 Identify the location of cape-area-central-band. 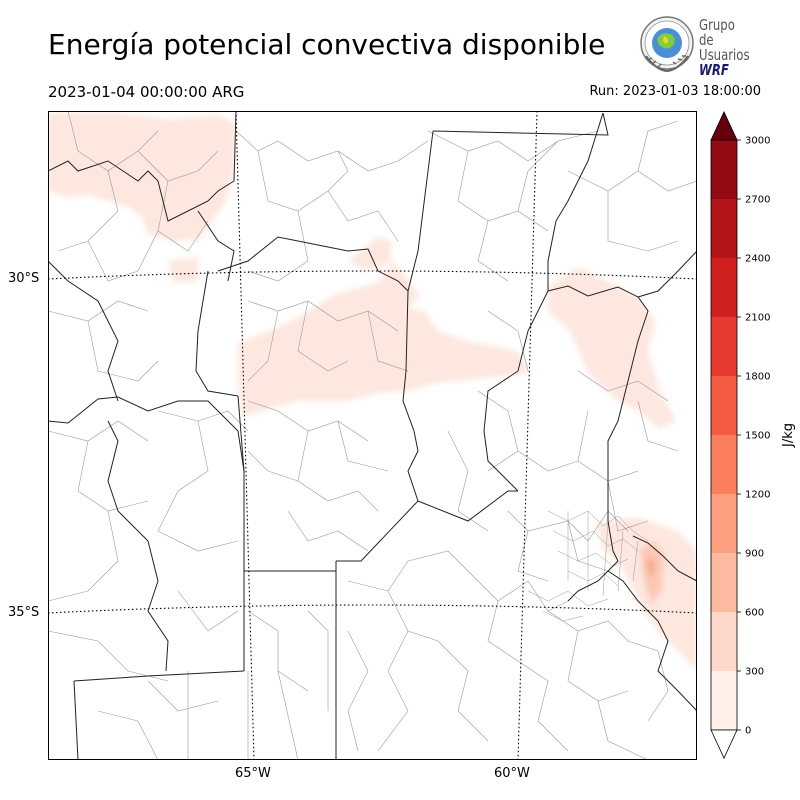
(384, 339).